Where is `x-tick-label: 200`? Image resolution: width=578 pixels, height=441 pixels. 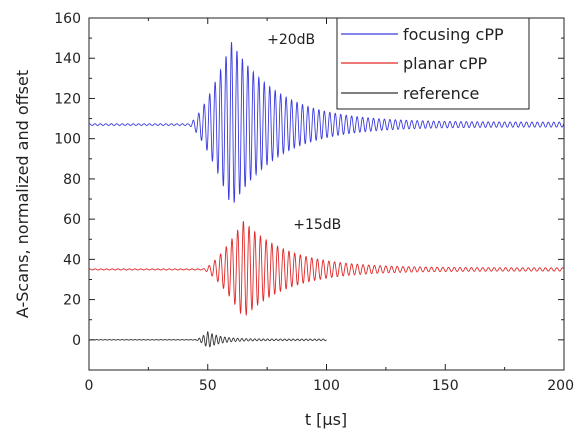 x-tick-label: 200 is located at coordinates (560, 386).